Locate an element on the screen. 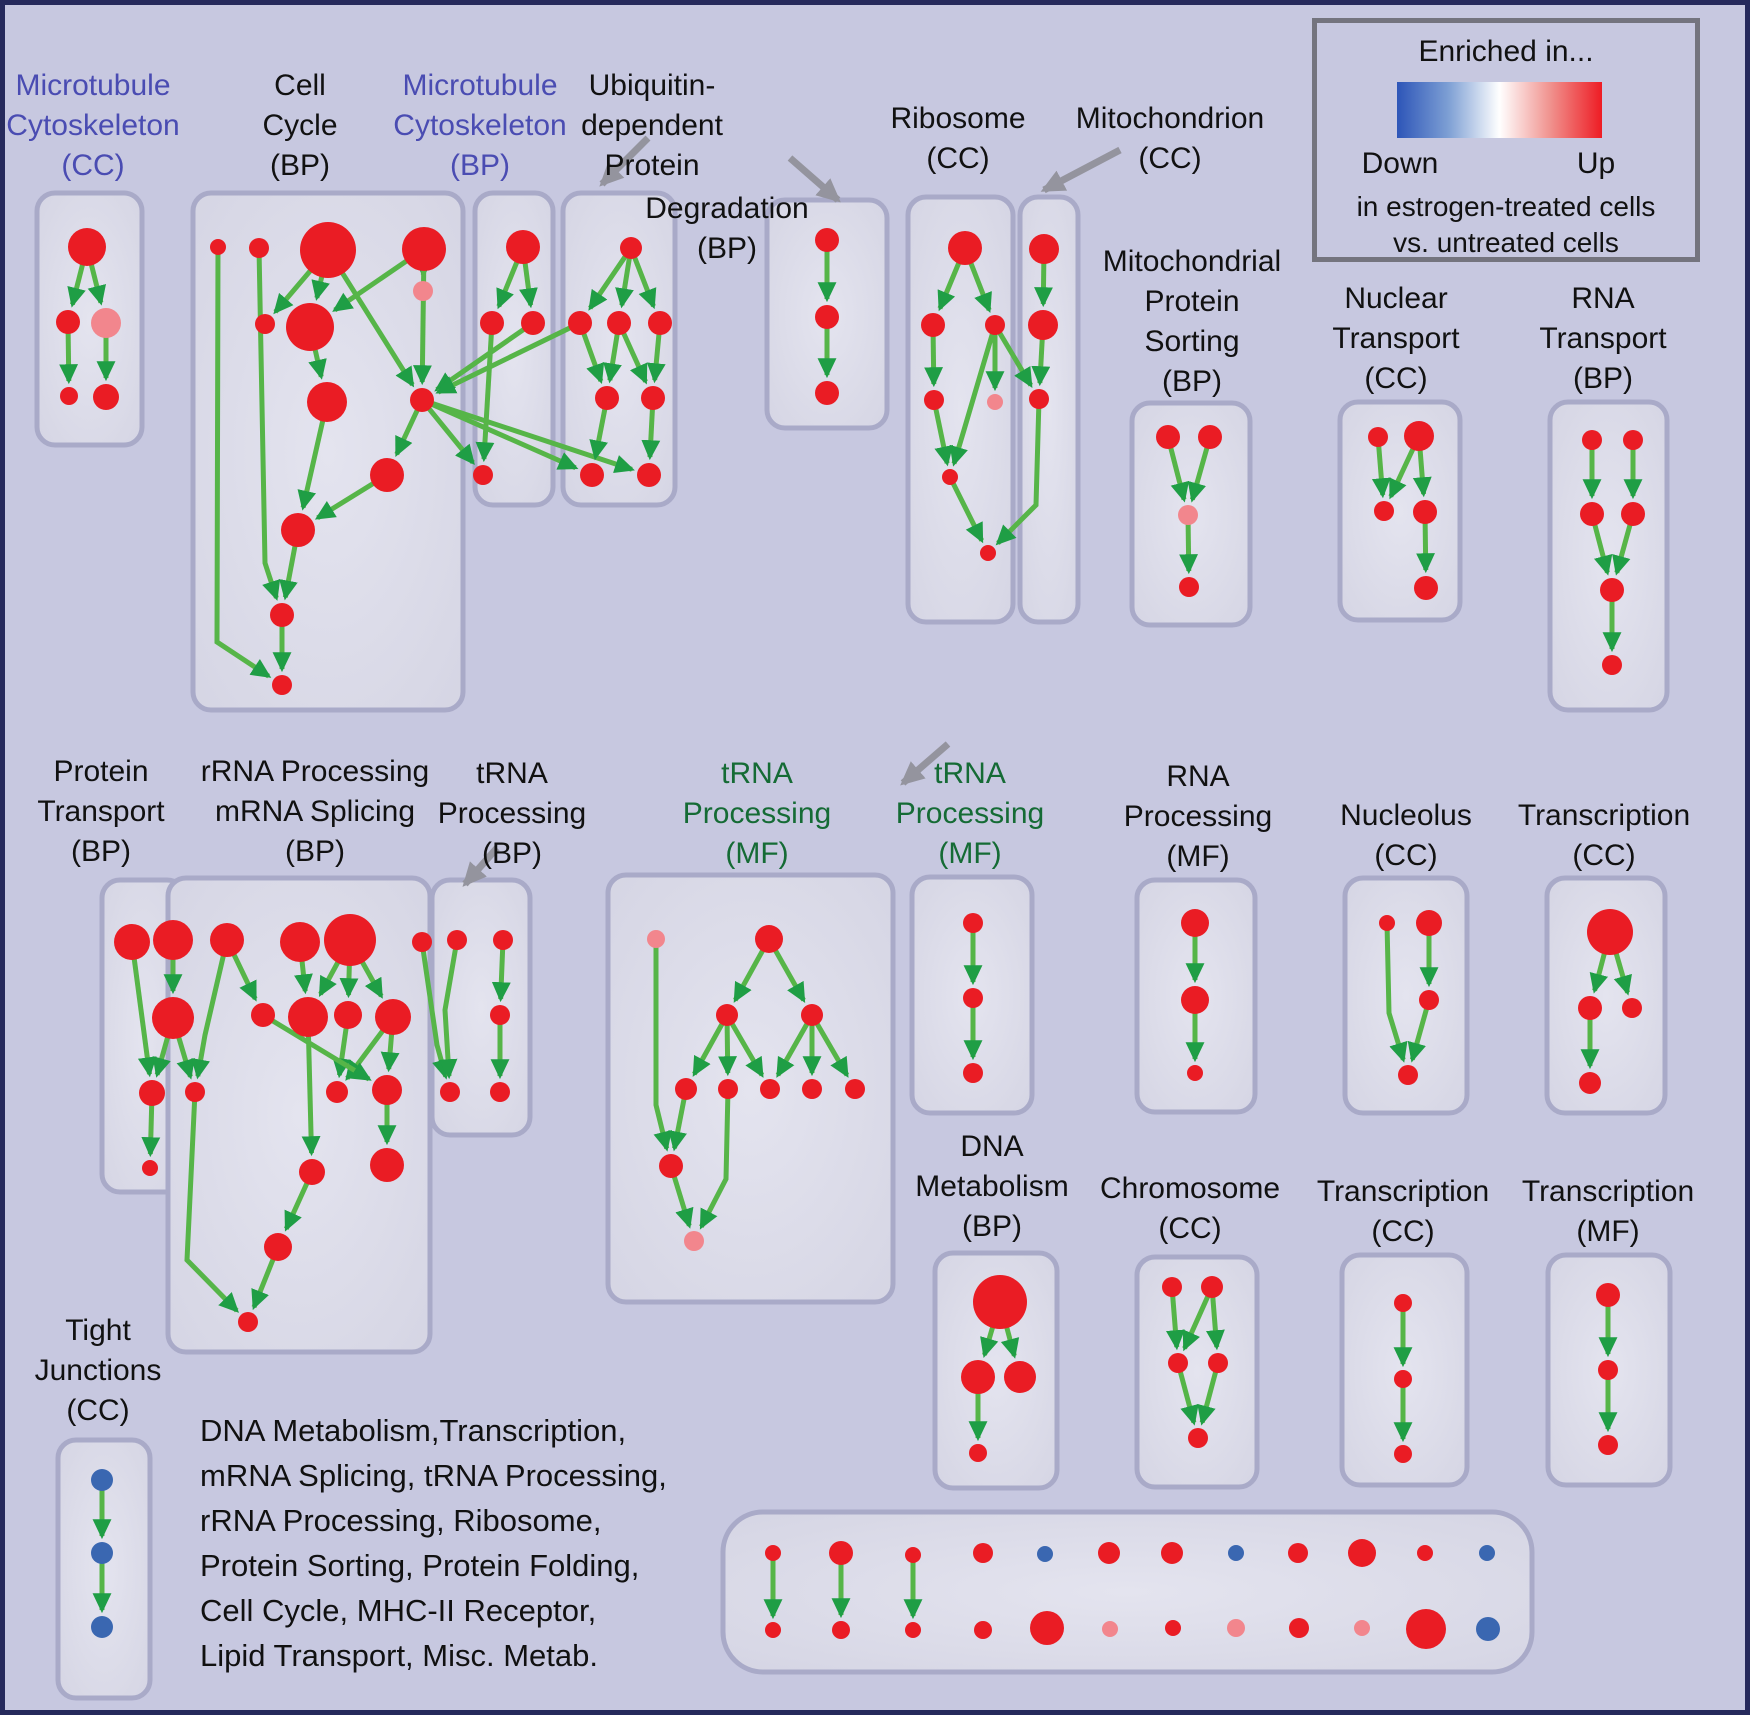 This screenshot has height=1715, width=1750. cluster-label: Cytoskeleton is located at coordinates (479, 125).